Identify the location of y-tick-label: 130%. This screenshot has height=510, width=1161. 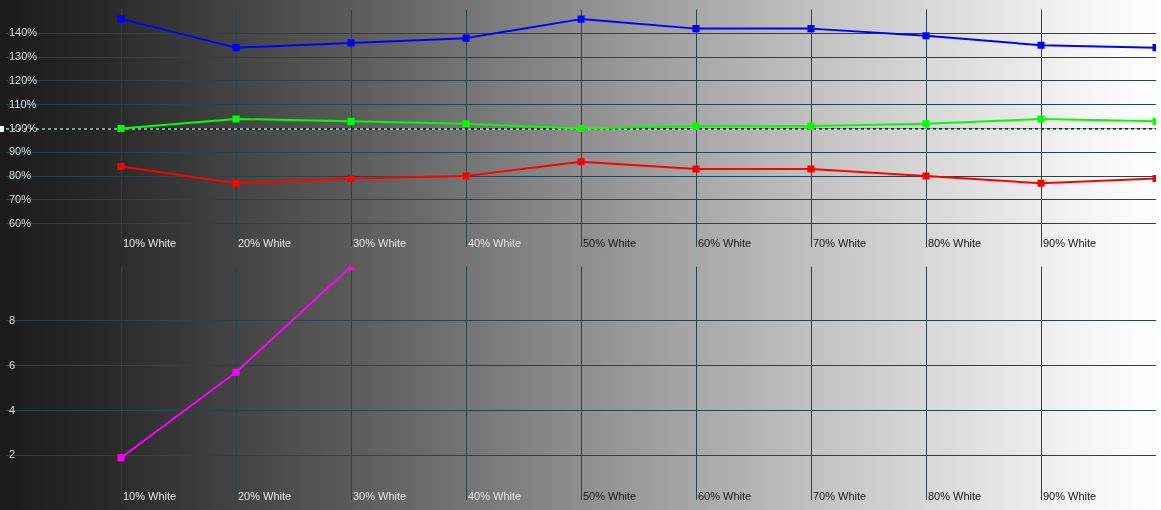
(23, 56).